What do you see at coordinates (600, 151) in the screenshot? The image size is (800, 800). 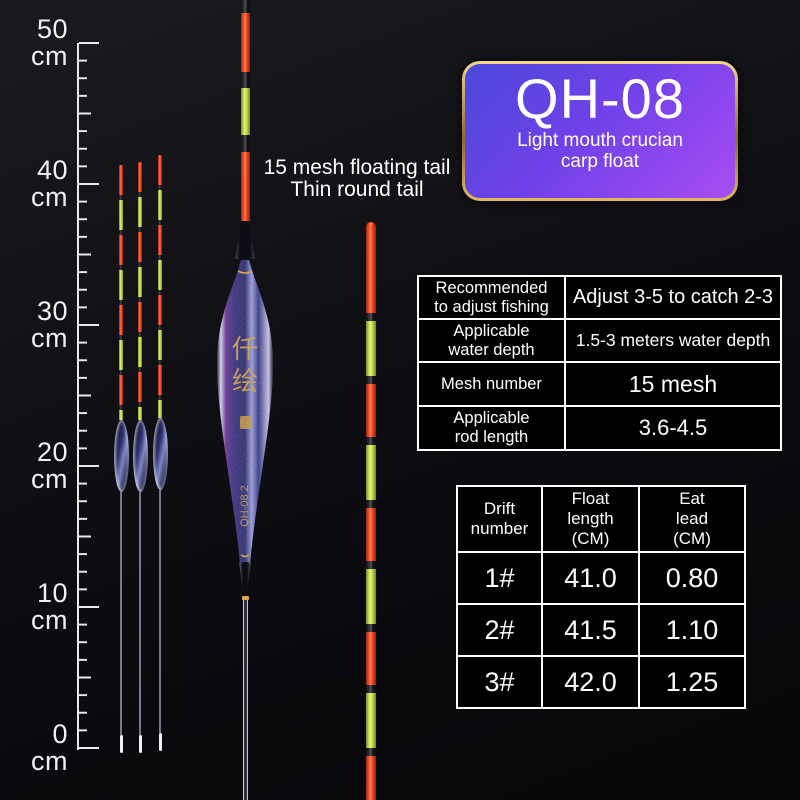 I see `model-subtitle: Light mouth crucian carp float` at bounding box center [600, 151].